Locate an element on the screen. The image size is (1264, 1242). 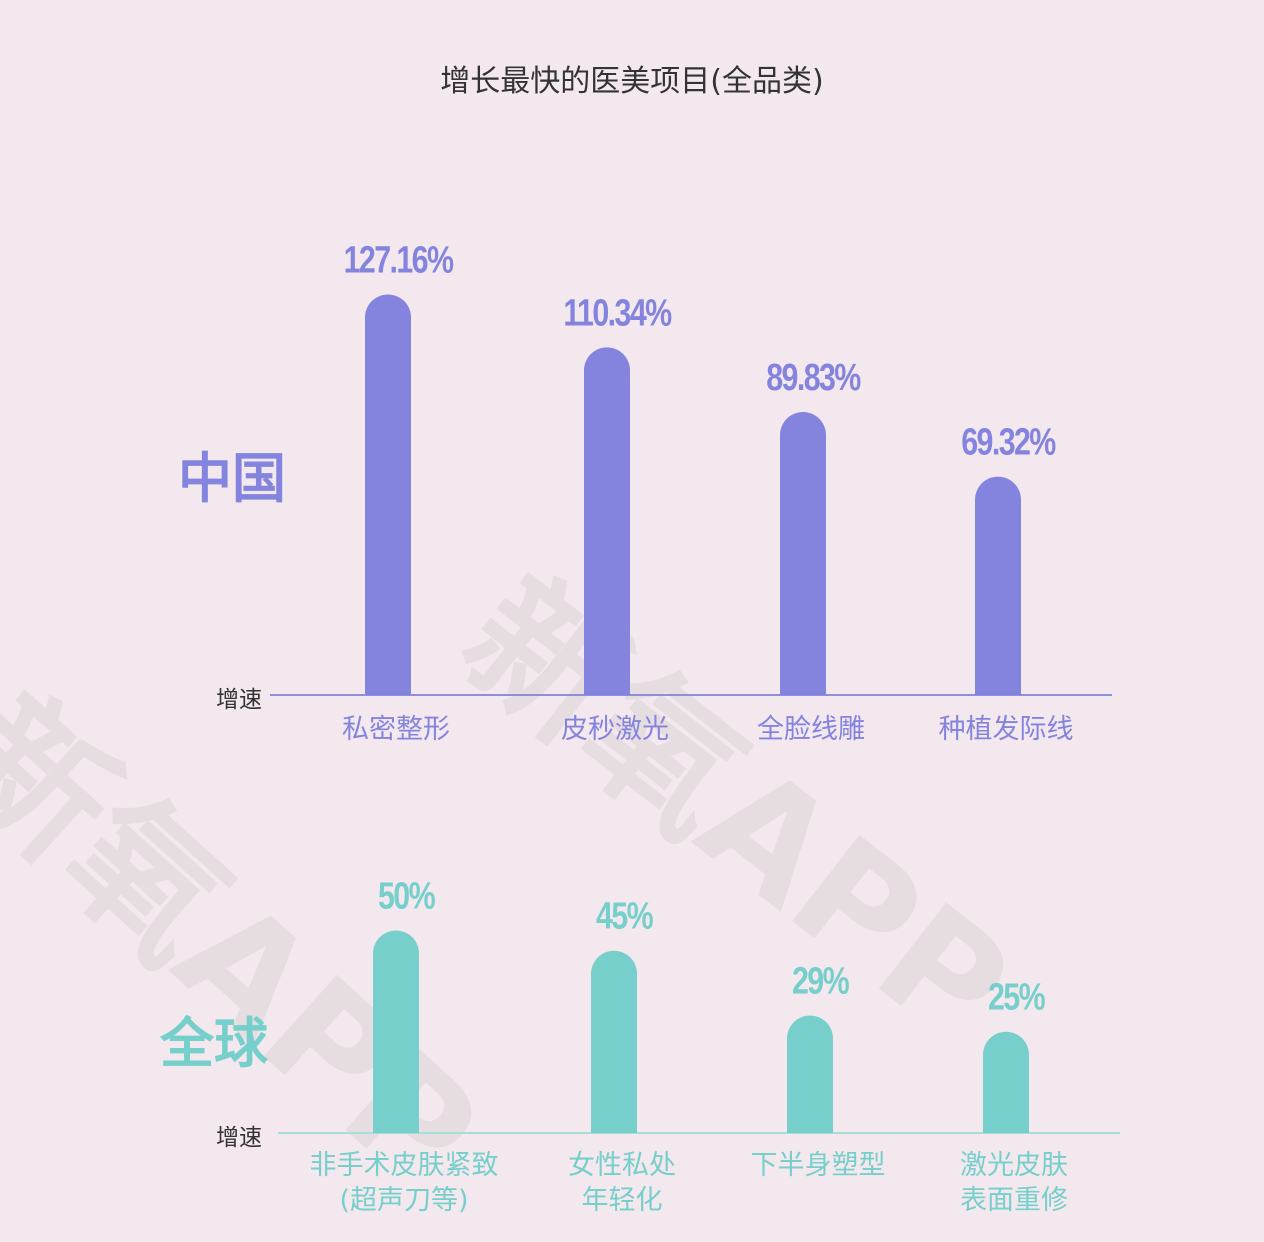
category-tick-label: 皮秒激光 is located at coordinates (615, 729).